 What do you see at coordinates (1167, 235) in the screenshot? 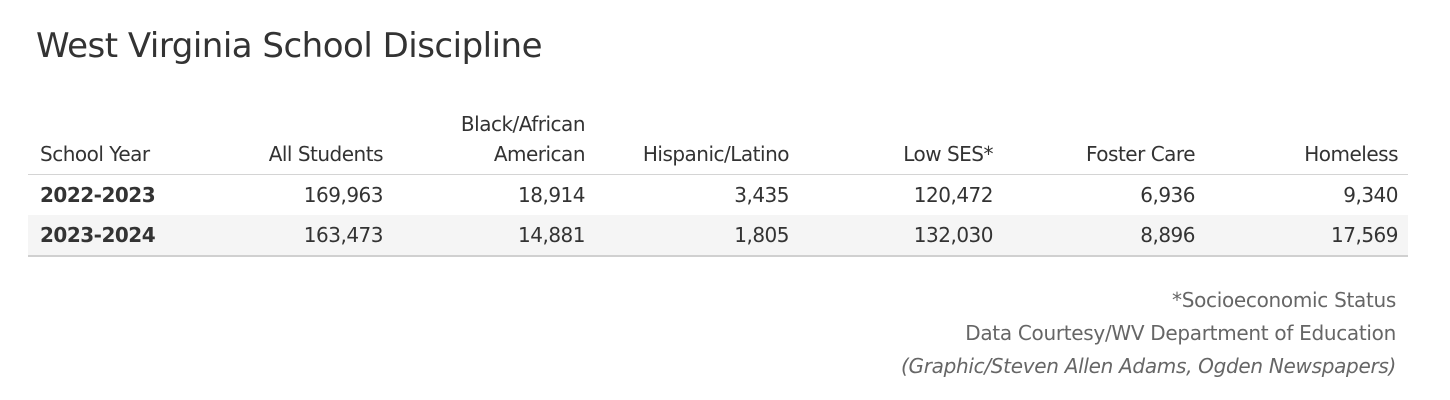
I see `table-cell: 8,896` at bounding box center [1167, 235].